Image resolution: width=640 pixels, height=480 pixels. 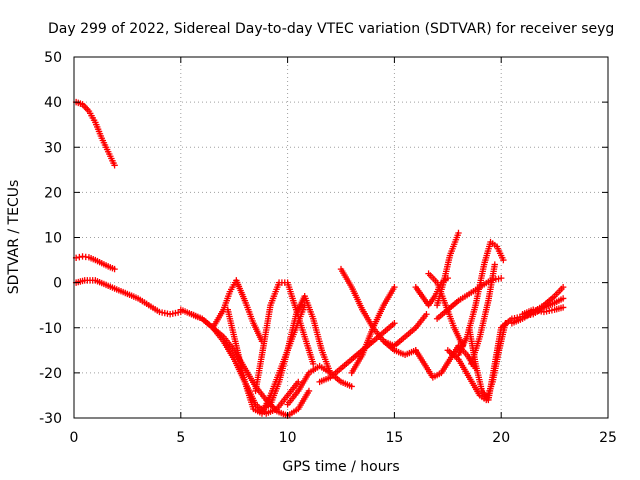 I want to click on x-tick-label: 20, so click(x=501, y=438).